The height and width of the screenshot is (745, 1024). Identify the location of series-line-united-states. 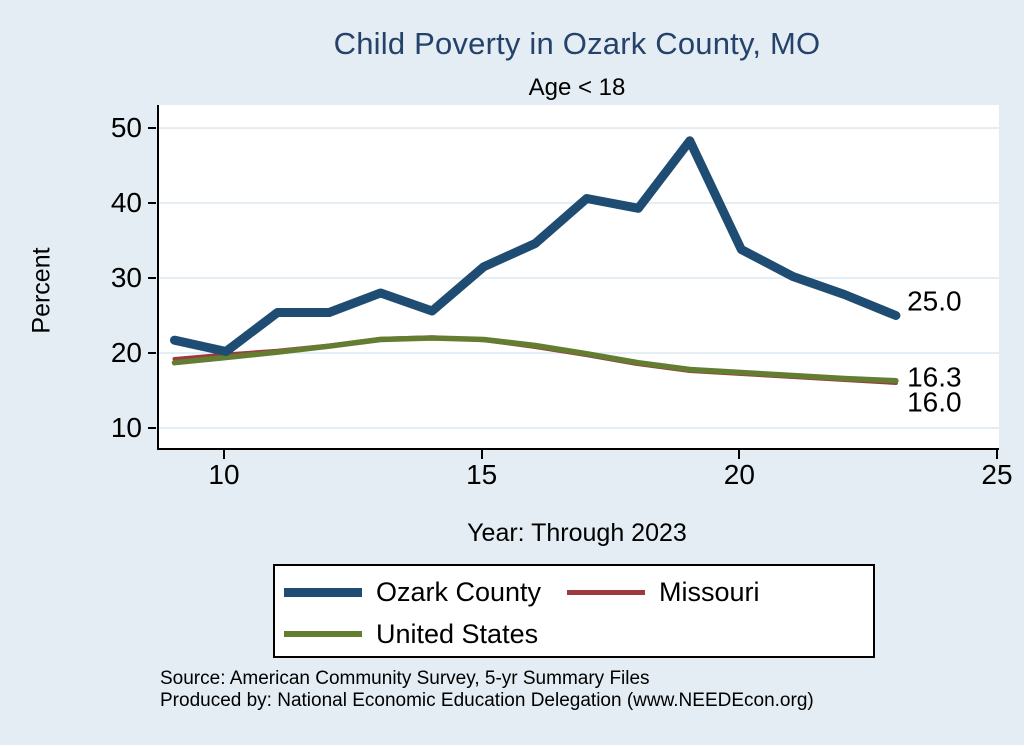
(535, 359).